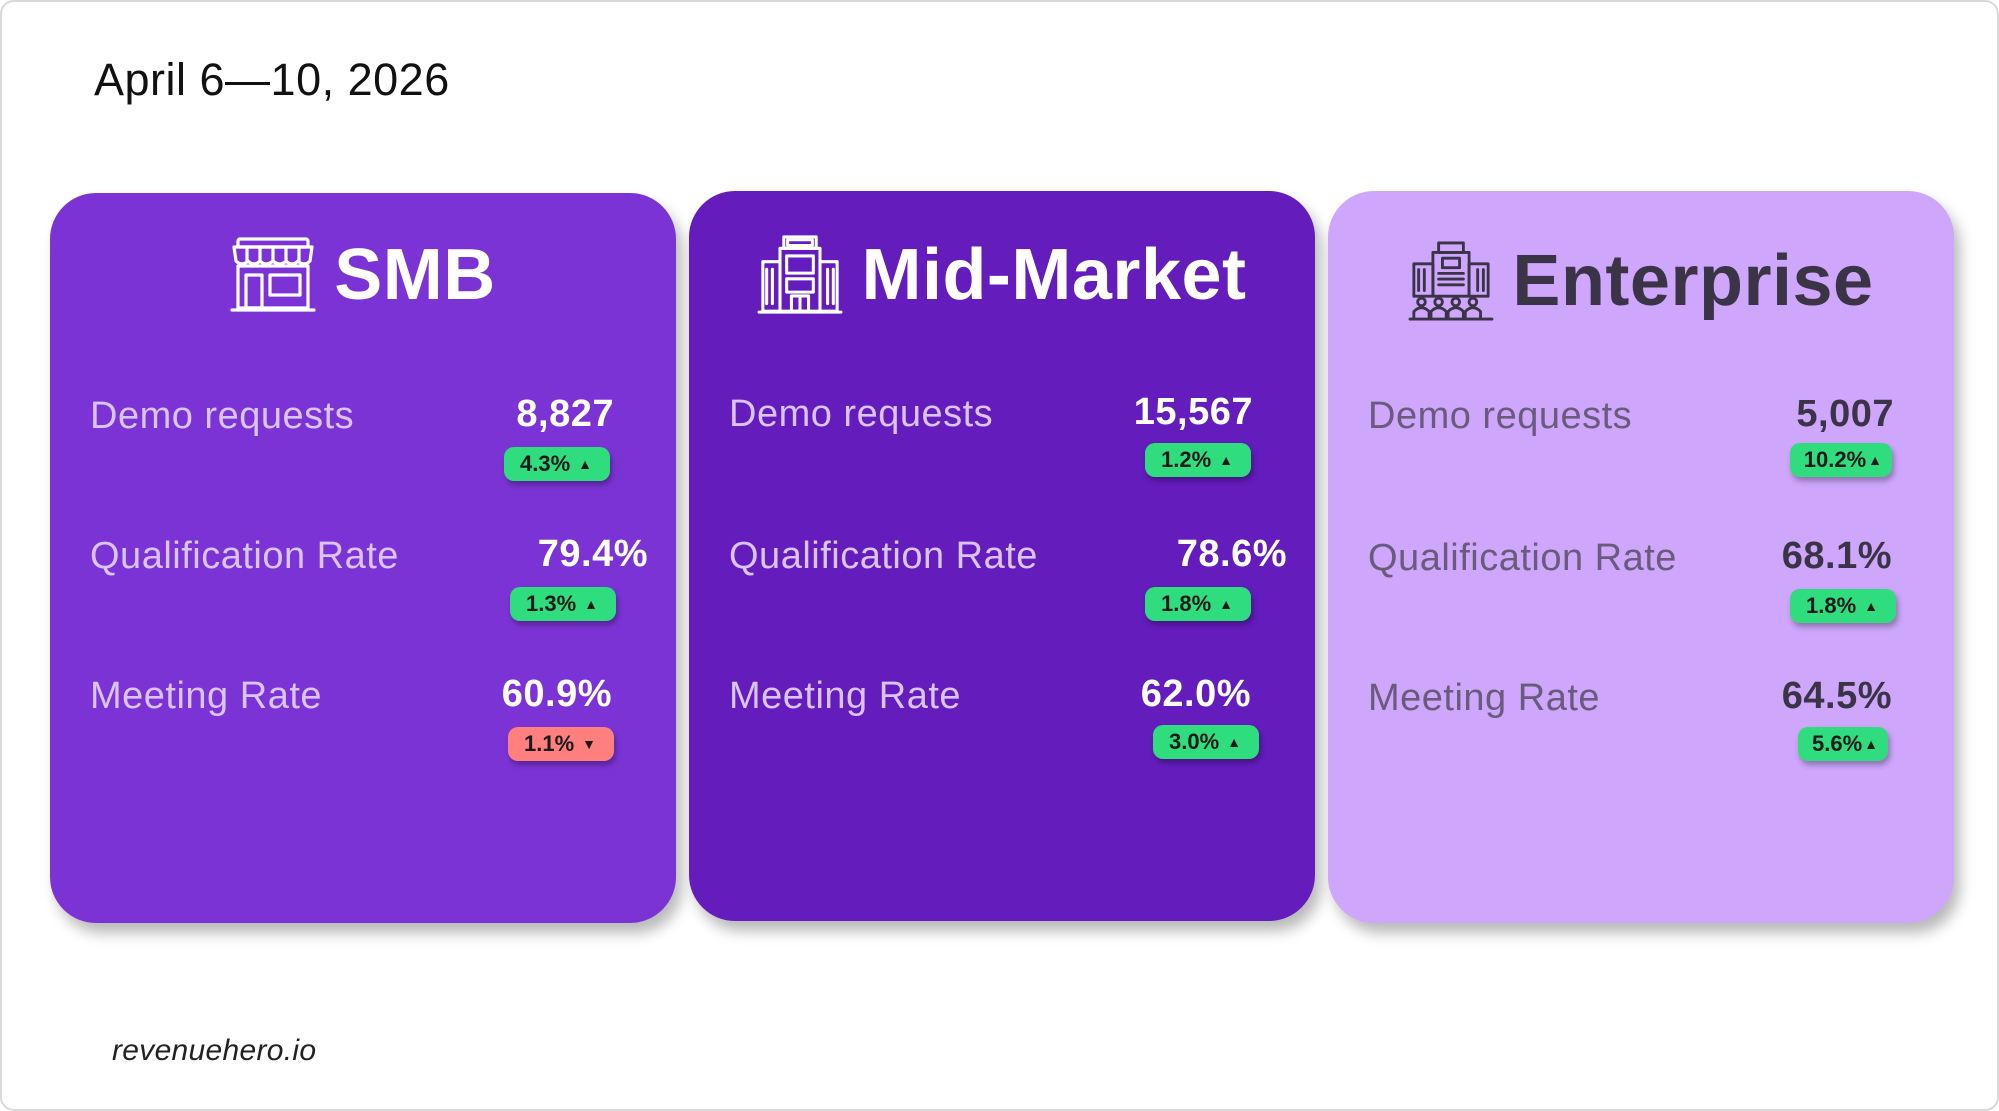 The width and height of the screenshot is (1999, 1111). Describe the element at coordinates (1837, 743) in the screenshot. I see `change-value: 5.6%` at that location.